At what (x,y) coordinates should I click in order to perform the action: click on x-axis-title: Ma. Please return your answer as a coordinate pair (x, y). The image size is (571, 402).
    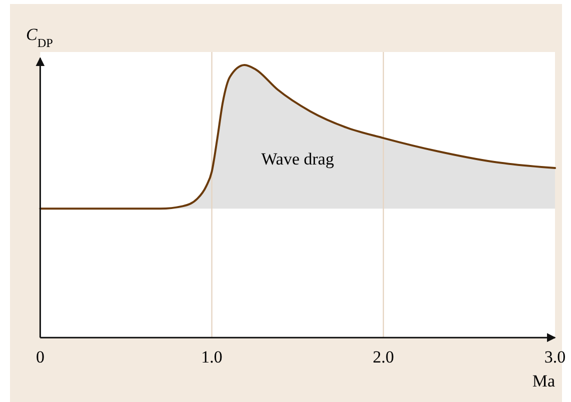
    Looking at the image, I should click on (544, 381).